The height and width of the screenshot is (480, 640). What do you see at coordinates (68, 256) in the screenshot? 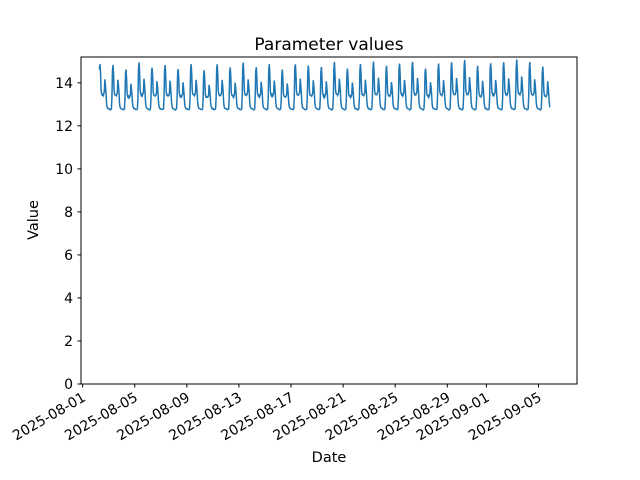
I see `y-tick-label: 6` at bounding box center [68, 256].